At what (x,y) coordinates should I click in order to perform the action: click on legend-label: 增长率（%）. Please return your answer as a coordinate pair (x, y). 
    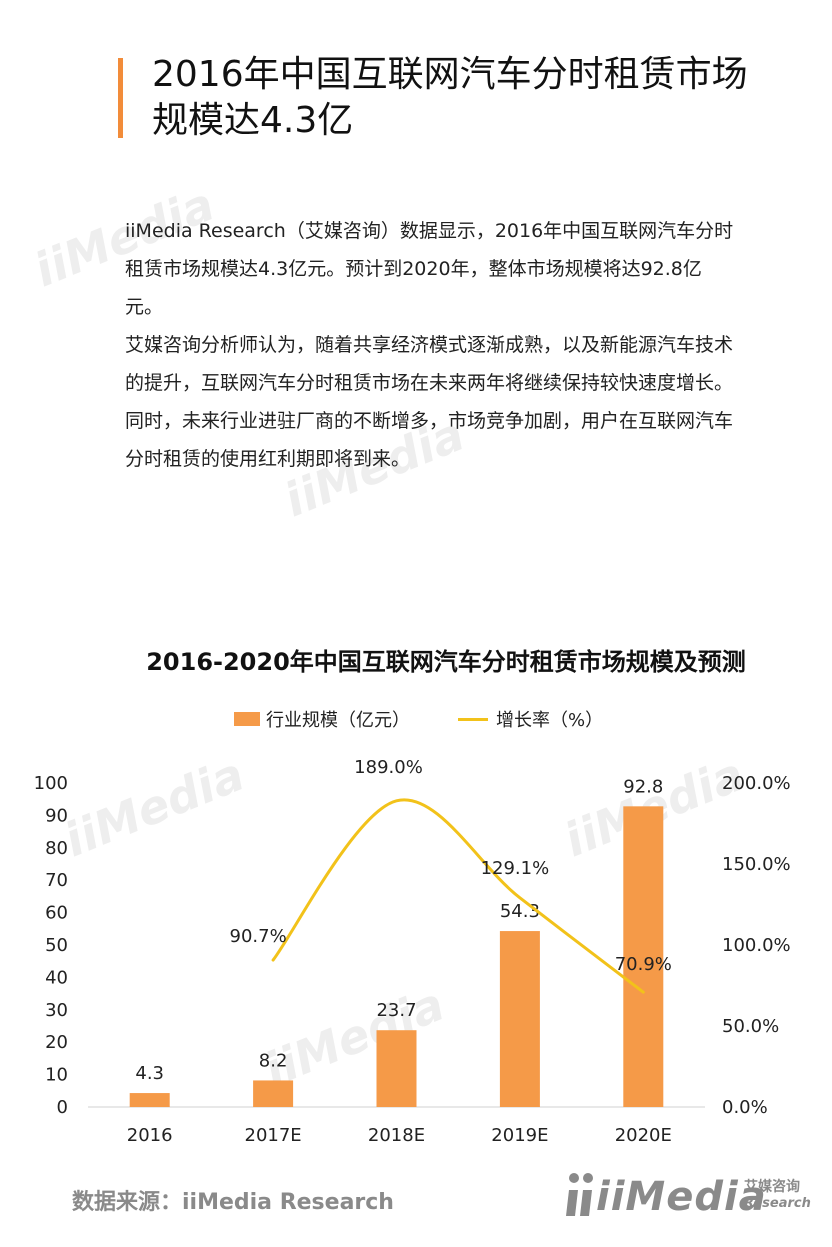
    Looking at the image, I should click on (550, 720).